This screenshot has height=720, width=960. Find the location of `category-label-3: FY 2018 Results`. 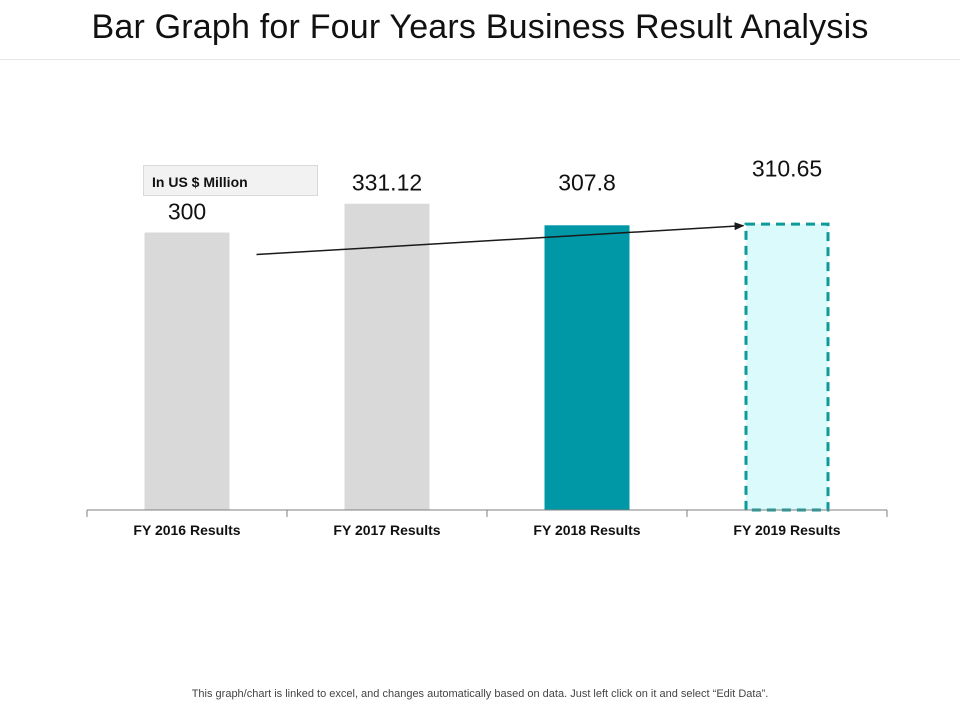

category-label-3: FY 2018 Results is located at coordinates (586, 530).